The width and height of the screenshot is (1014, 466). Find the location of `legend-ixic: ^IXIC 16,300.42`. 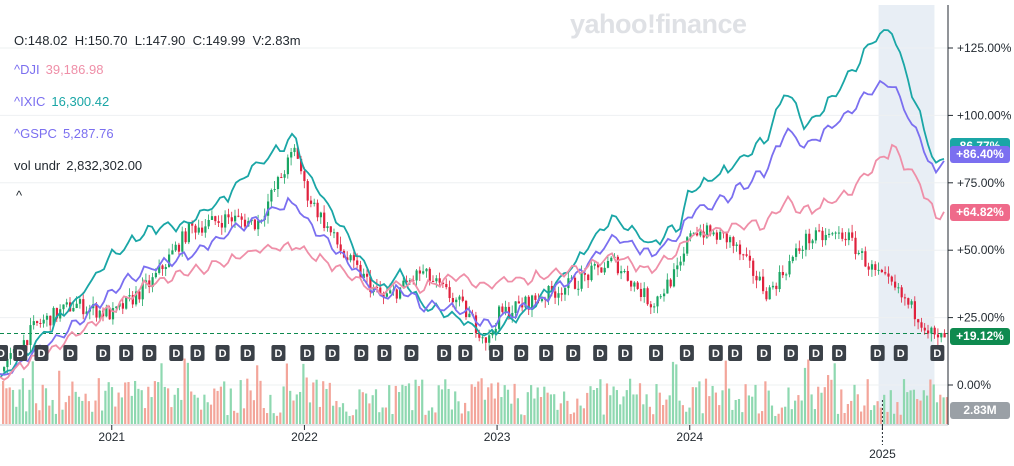

legend-ixic: ^IXIC 16,300.42 is located at coordinates (61, 101).